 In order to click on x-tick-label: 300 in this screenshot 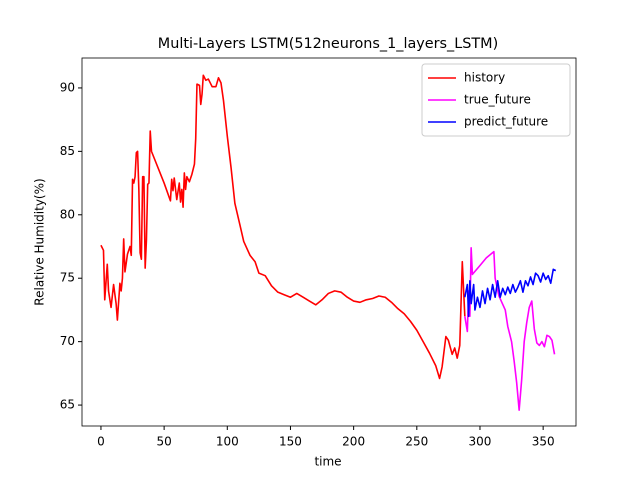, I will do `click(480, 442)`.